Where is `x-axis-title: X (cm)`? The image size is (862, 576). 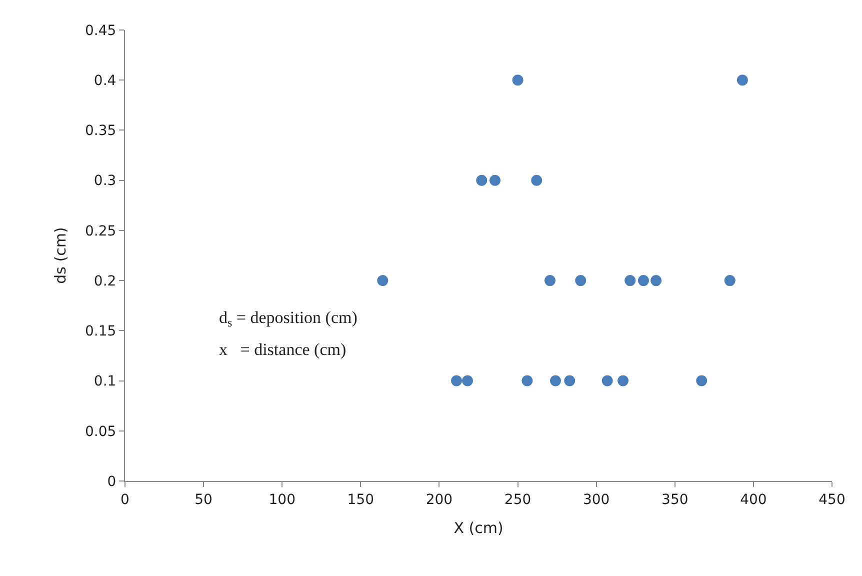 x-axis-title: X (cm) is located at coordinates (479, 527).